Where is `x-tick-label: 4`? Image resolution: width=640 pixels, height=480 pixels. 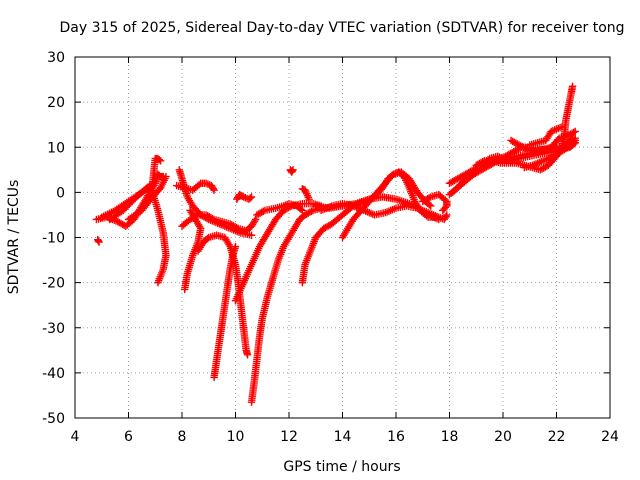
x-tick-label: 4 is located at coordinates (75, 437).